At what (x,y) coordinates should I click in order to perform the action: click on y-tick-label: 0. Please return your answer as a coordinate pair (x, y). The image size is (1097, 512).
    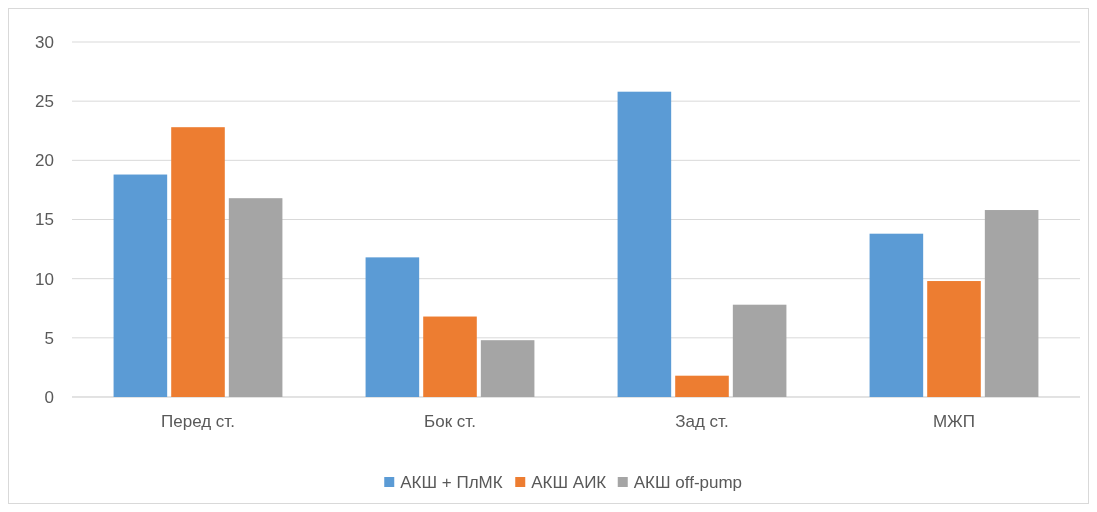
    Looking at the image, I should click on (49, 397).